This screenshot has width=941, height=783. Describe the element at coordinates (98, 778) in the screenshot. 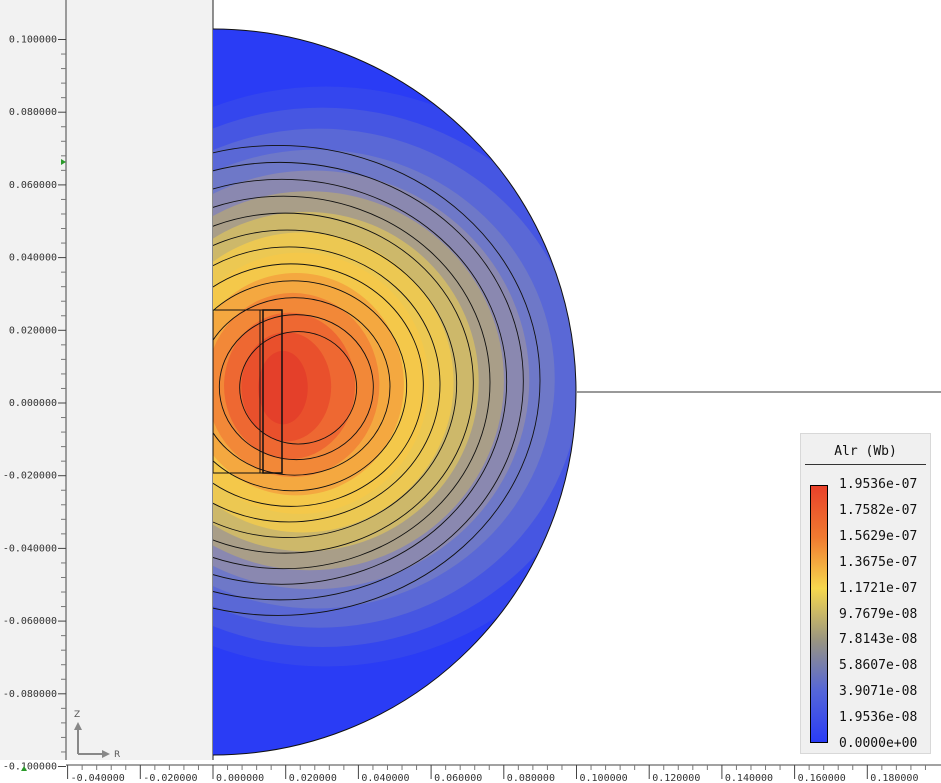

I see `x-tick-label: -0.040000` at that location.